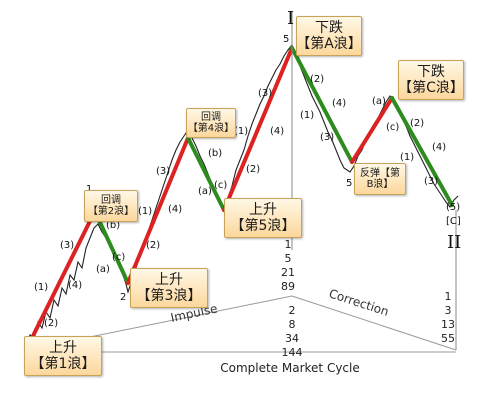 The height and width of the screenshot is (405, 500). I want to click on label-r1: 1, so click(89, 189).